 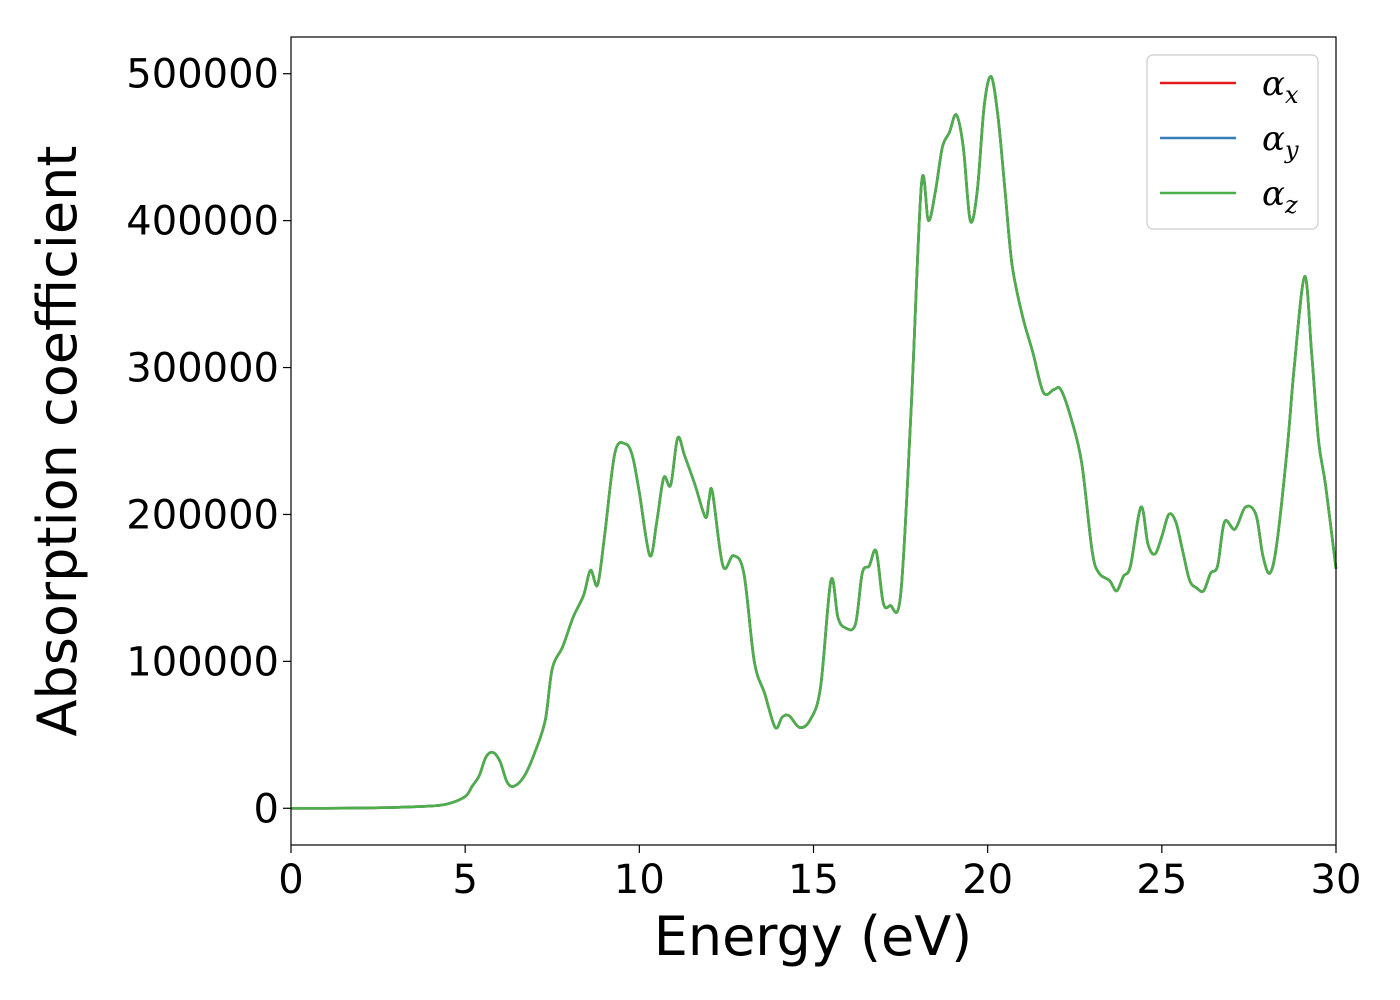 I want to click on x-tick-label: 5, so click(x=464, y=880).